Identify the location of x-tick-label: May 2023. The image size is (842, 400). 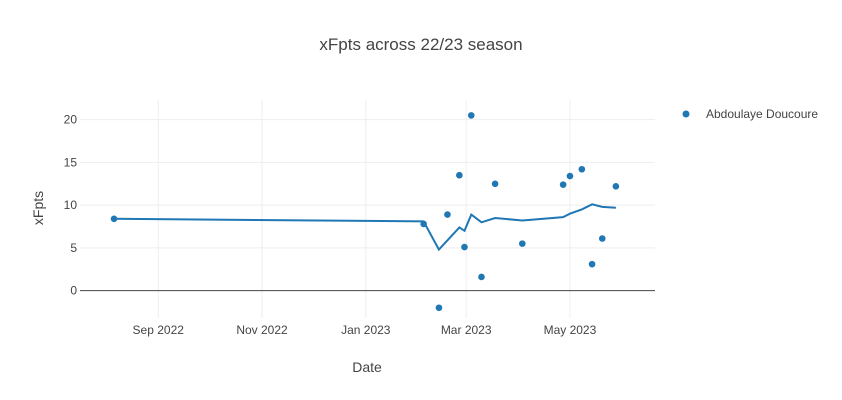
(570, 330).